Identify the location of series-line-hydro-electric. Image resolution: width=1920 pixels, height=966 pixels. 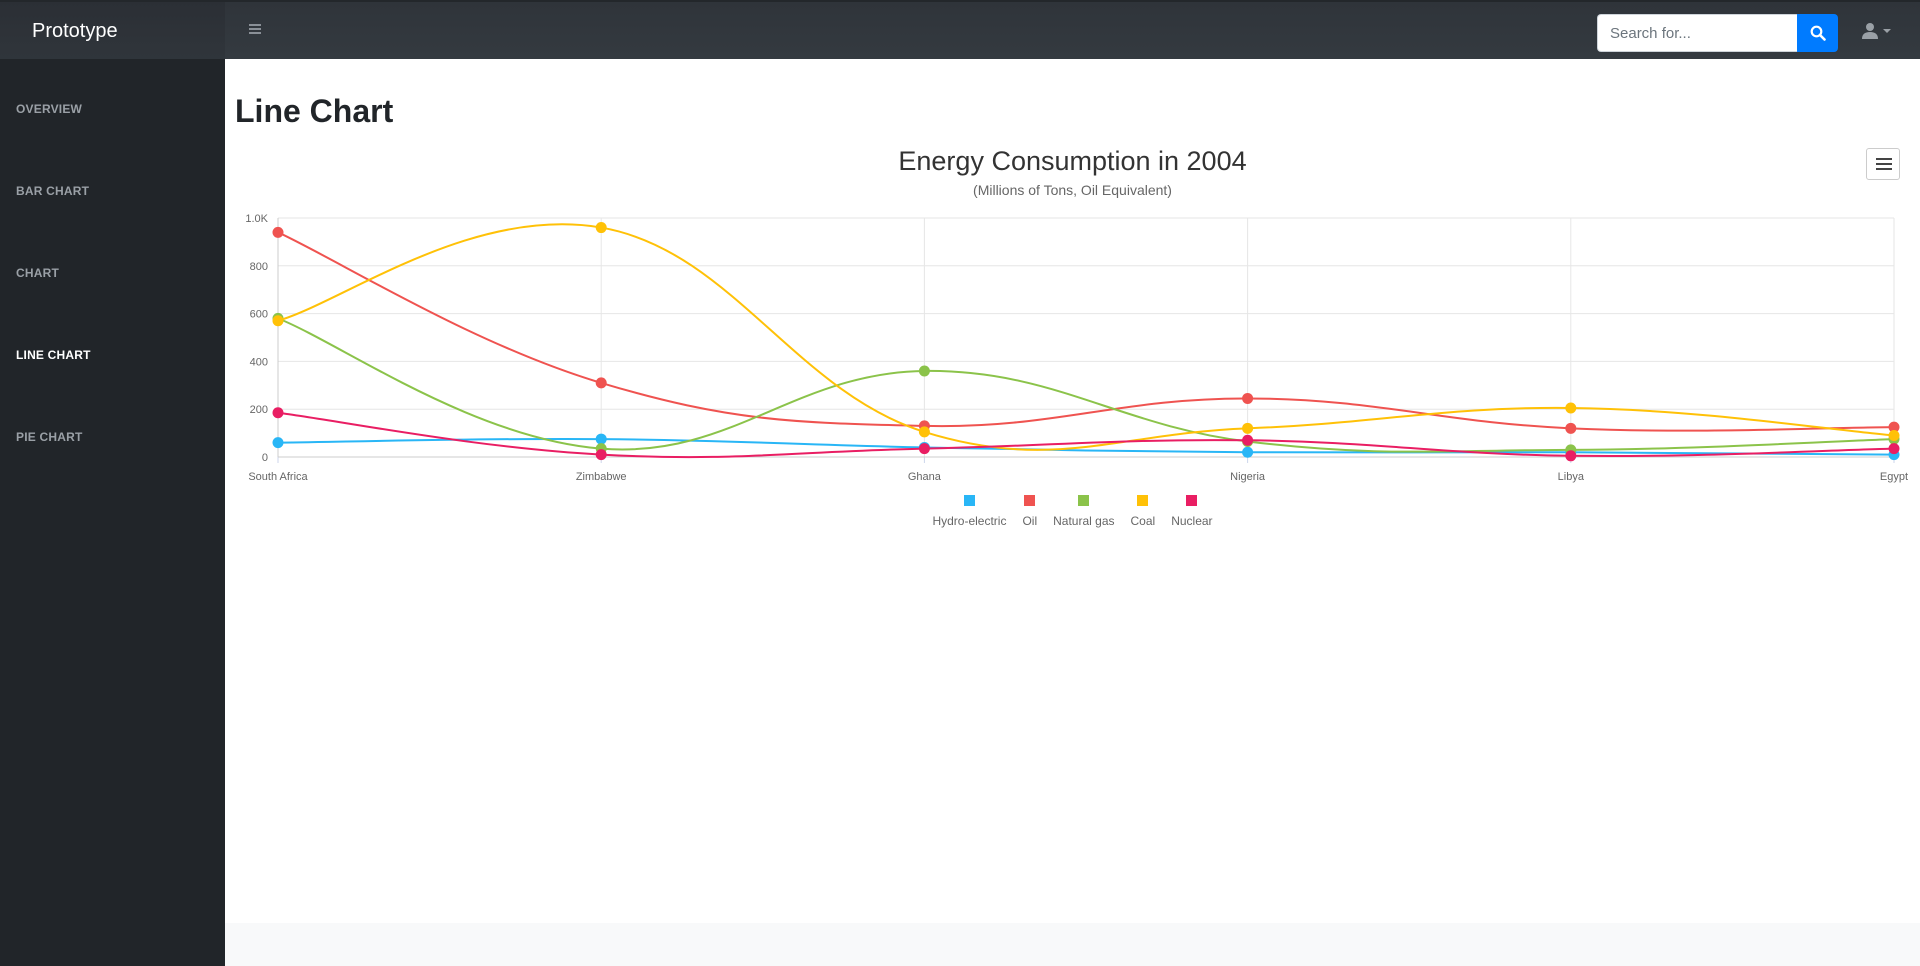
(1086, 446).